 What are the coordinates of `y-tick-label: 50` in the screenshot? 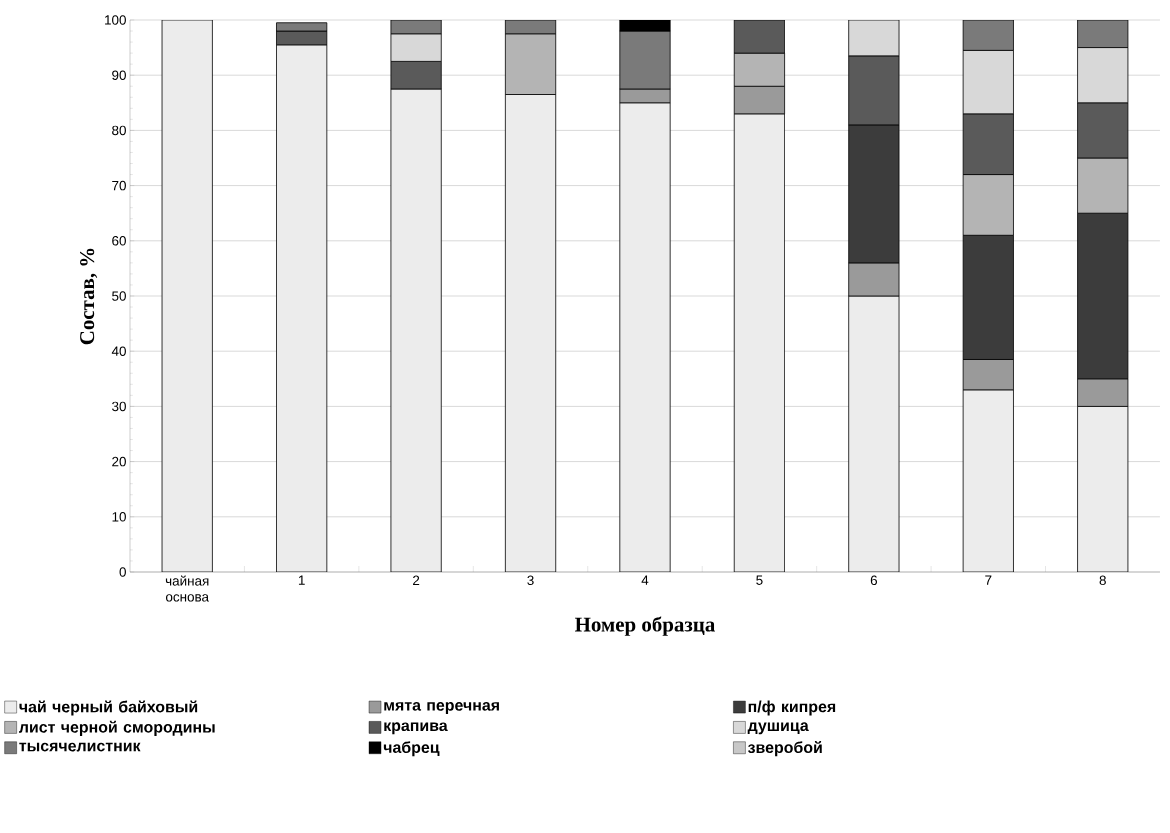 It's located at (119, 296).